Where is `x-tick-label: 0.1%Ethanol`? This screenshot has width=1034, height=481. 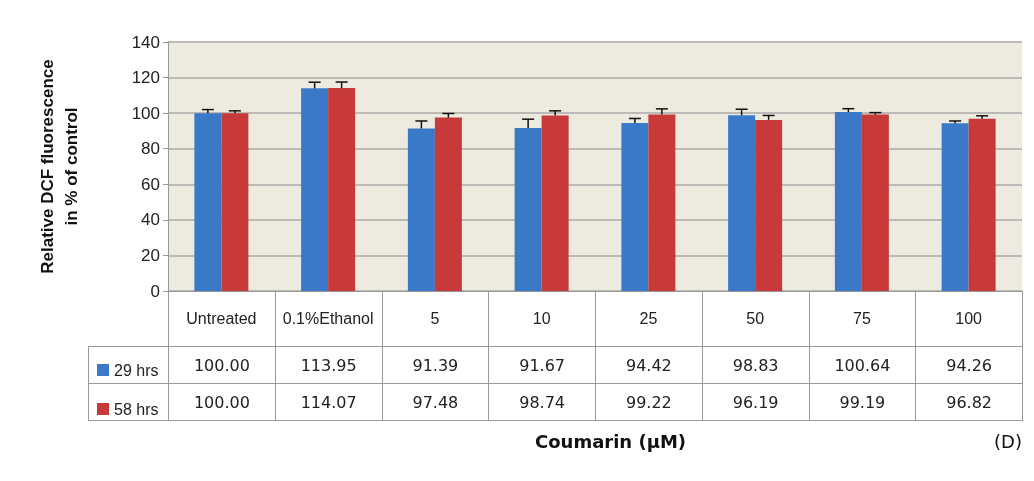
x-tick-label: 0.1%Ethanol is located at coordinates (328, 318).